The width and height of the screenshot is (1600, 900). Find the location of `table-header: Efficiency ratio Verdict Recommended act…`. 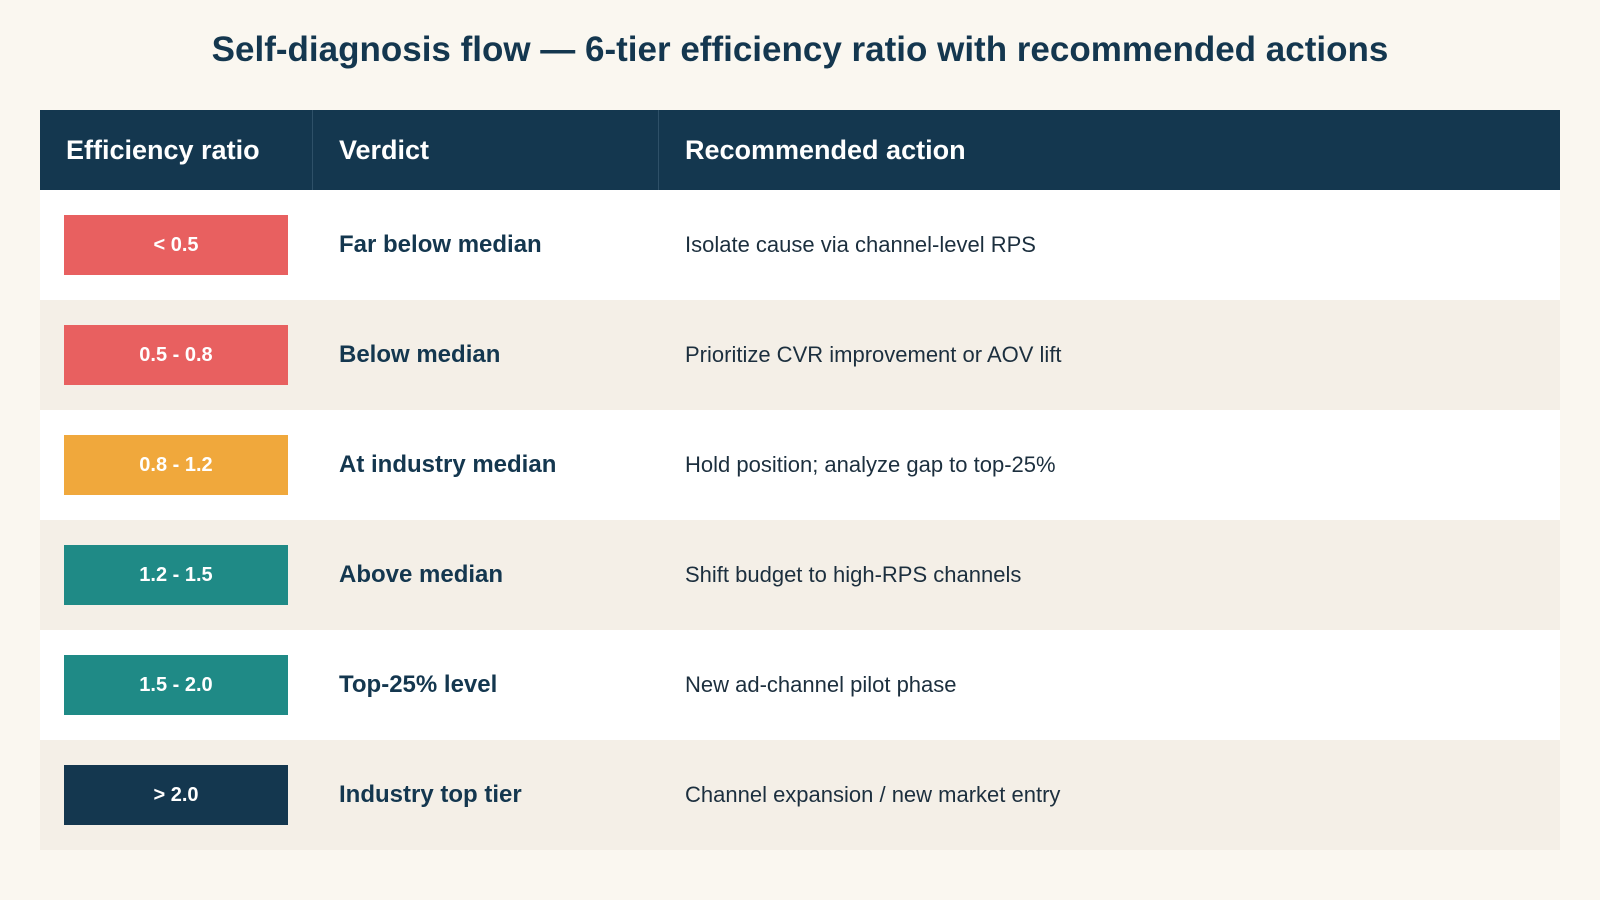

table-header: Efficiency ratio Verdict Recommended act… is located at coordinates (800, 150).